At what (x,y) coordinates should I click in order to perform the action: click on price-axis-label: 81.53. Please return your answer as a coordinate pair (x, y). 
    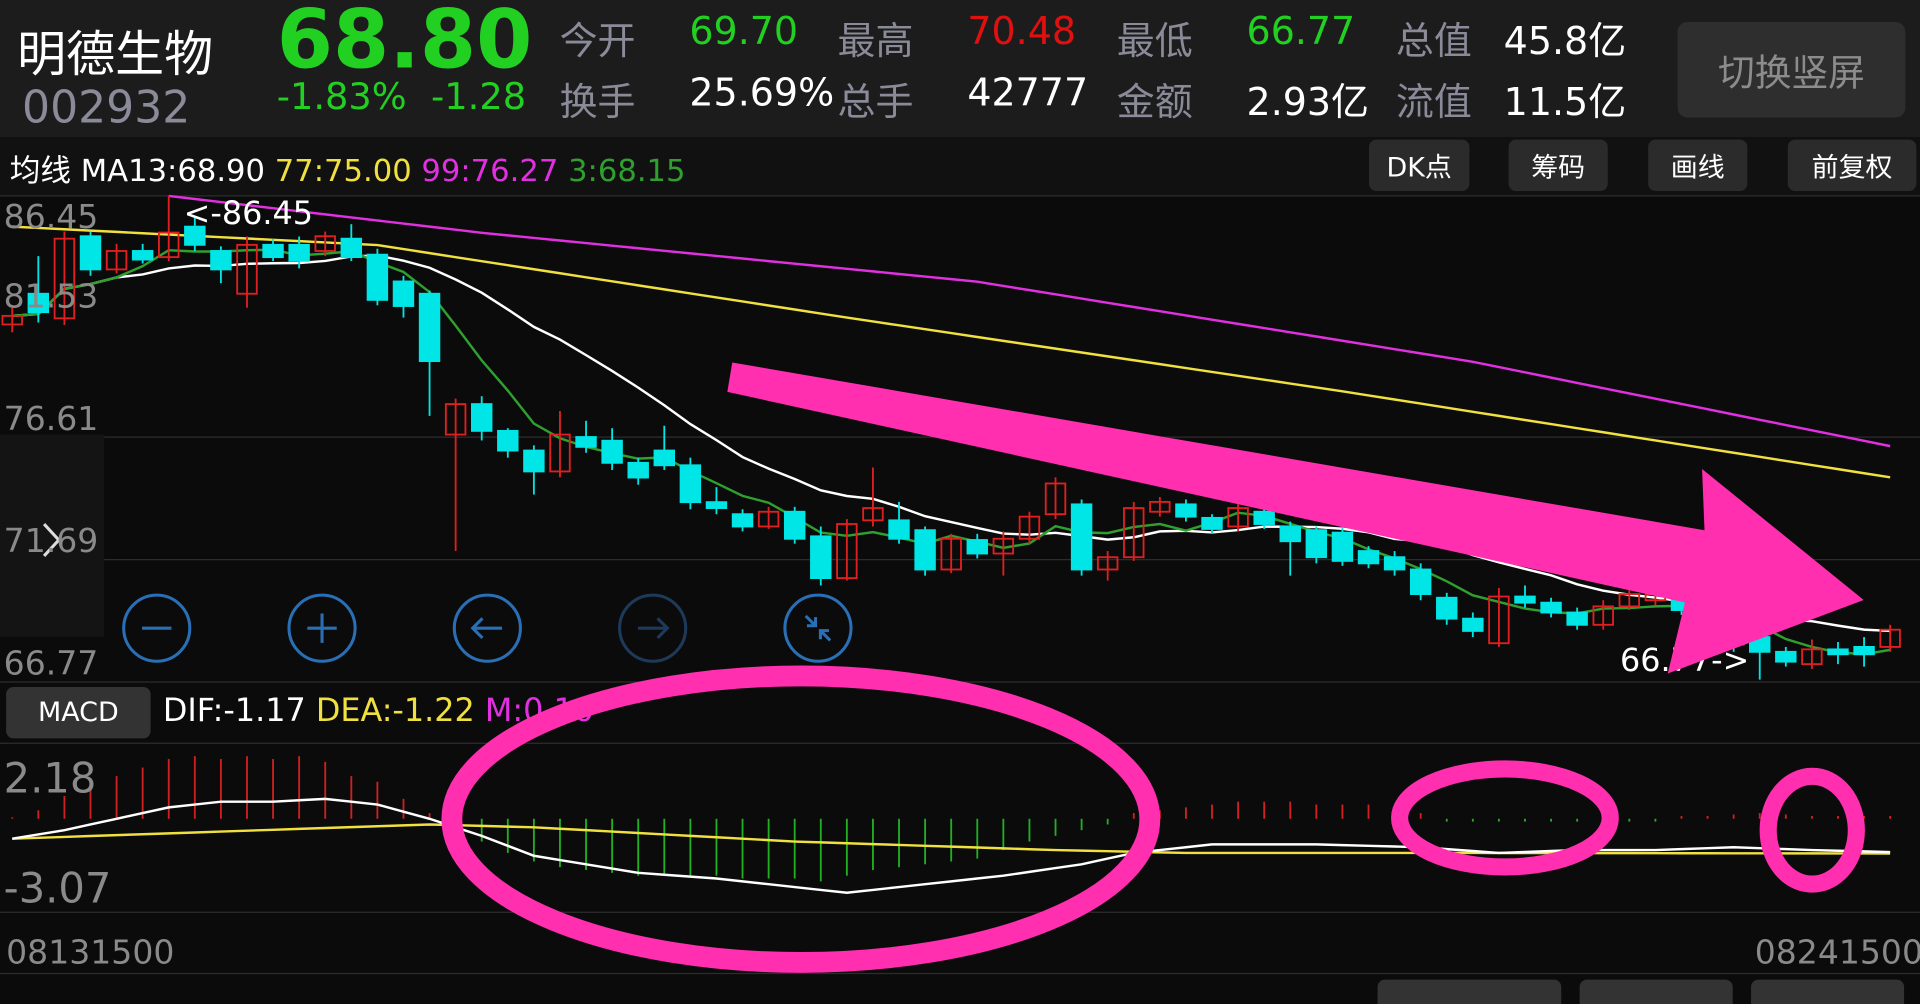
    Looking at the image, I should click on (51, 296).